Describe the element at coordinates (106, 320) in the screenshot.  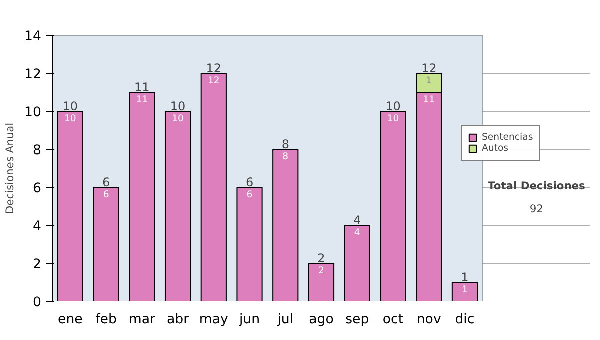
I see `x-tick-label: feb` at that location.